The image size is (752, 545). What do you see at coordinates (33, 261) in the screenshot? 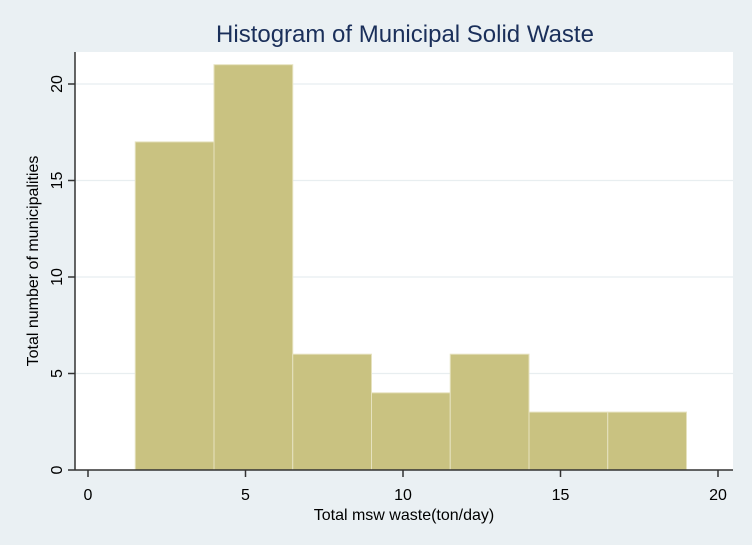
I see `y-axis-label: Total number of municipalities` at bounding box center [33, 261].